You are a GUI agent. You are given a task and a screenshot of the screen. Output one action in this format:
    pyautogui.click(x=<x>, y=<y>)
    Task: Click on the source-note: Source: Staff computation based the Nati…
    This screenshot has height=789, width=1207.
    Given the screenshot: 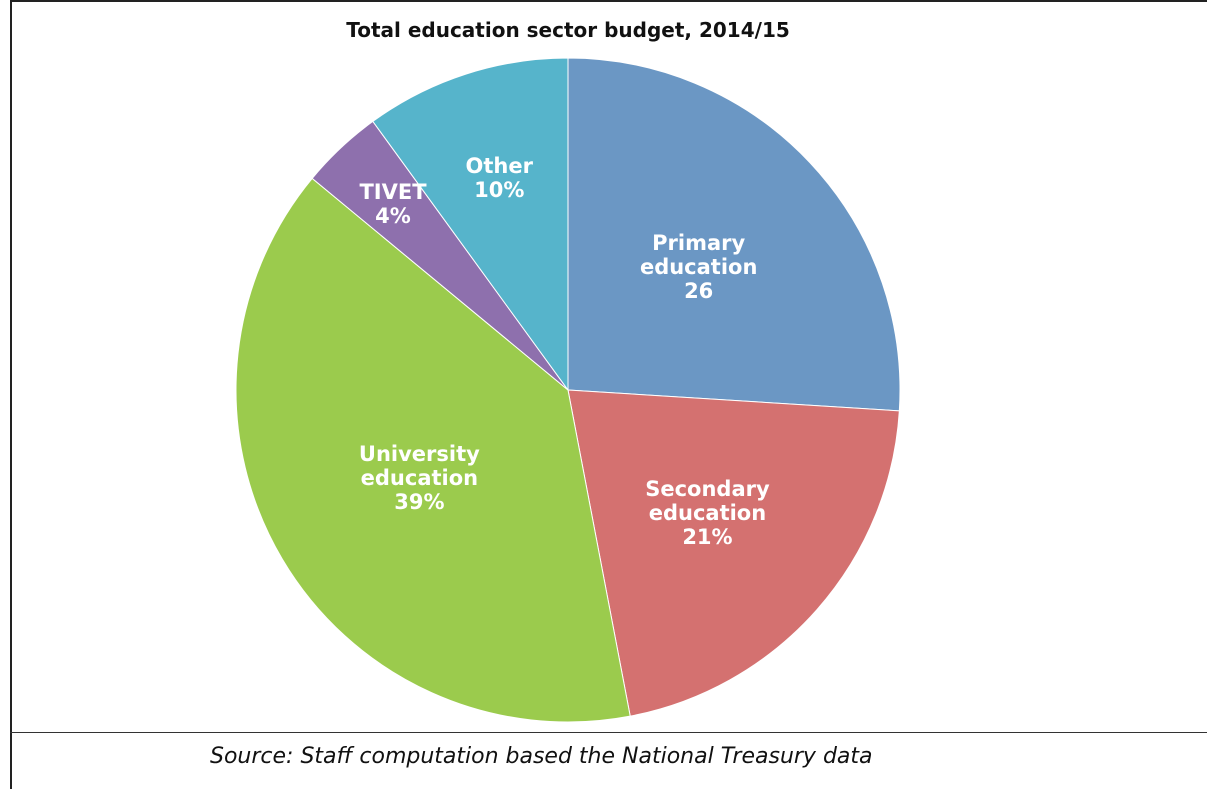 What is the action you would take?
    pyautogui.click(x=541, y=756)
    